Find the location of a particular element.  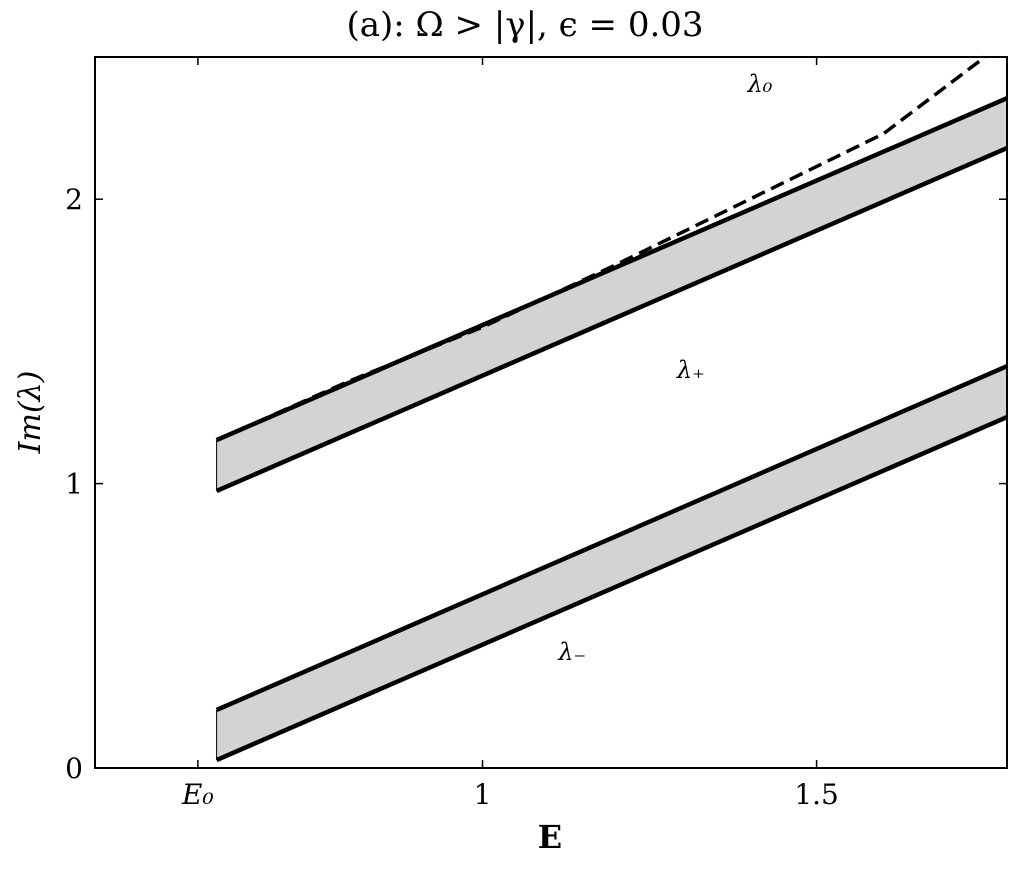

y-tick-label: 2 is located at coordinates (74, 199).